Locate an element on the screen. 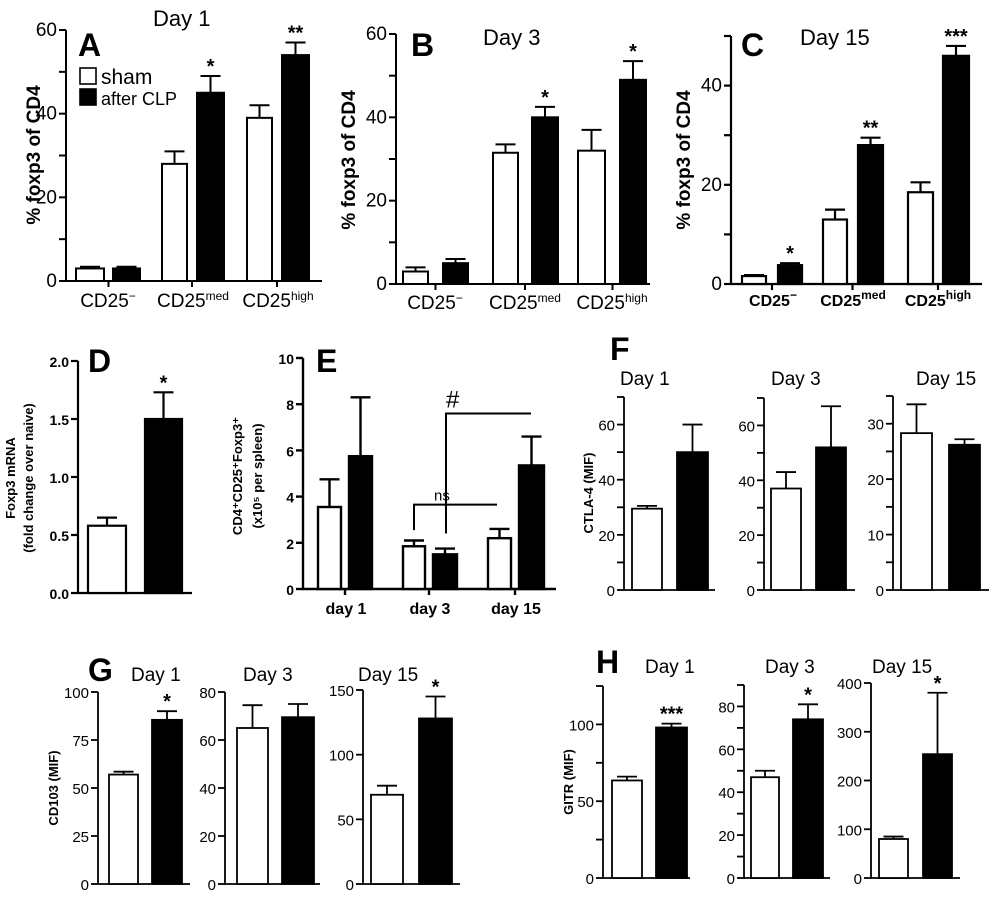  y-tick-label: 150 is located at coordinates (341, 691).